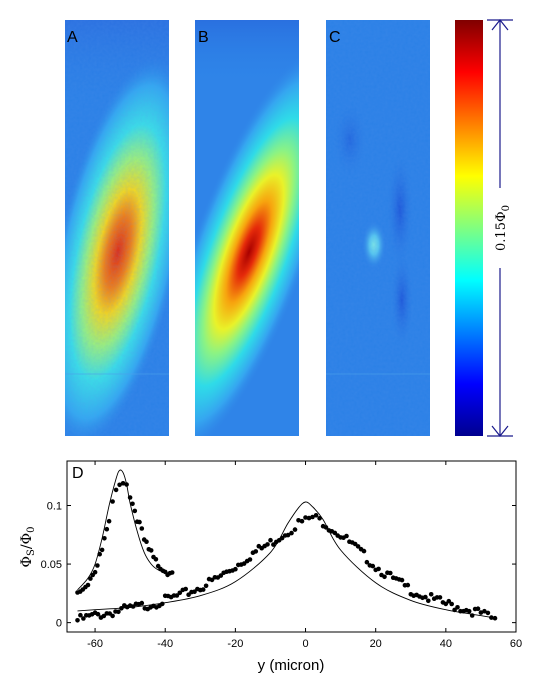 This screenshot has width=545, height=686. What do you see at coordinates (51, 565) in the screenshot?
I see `y-tick-label: 0.05` at bounding box center [51, 565].